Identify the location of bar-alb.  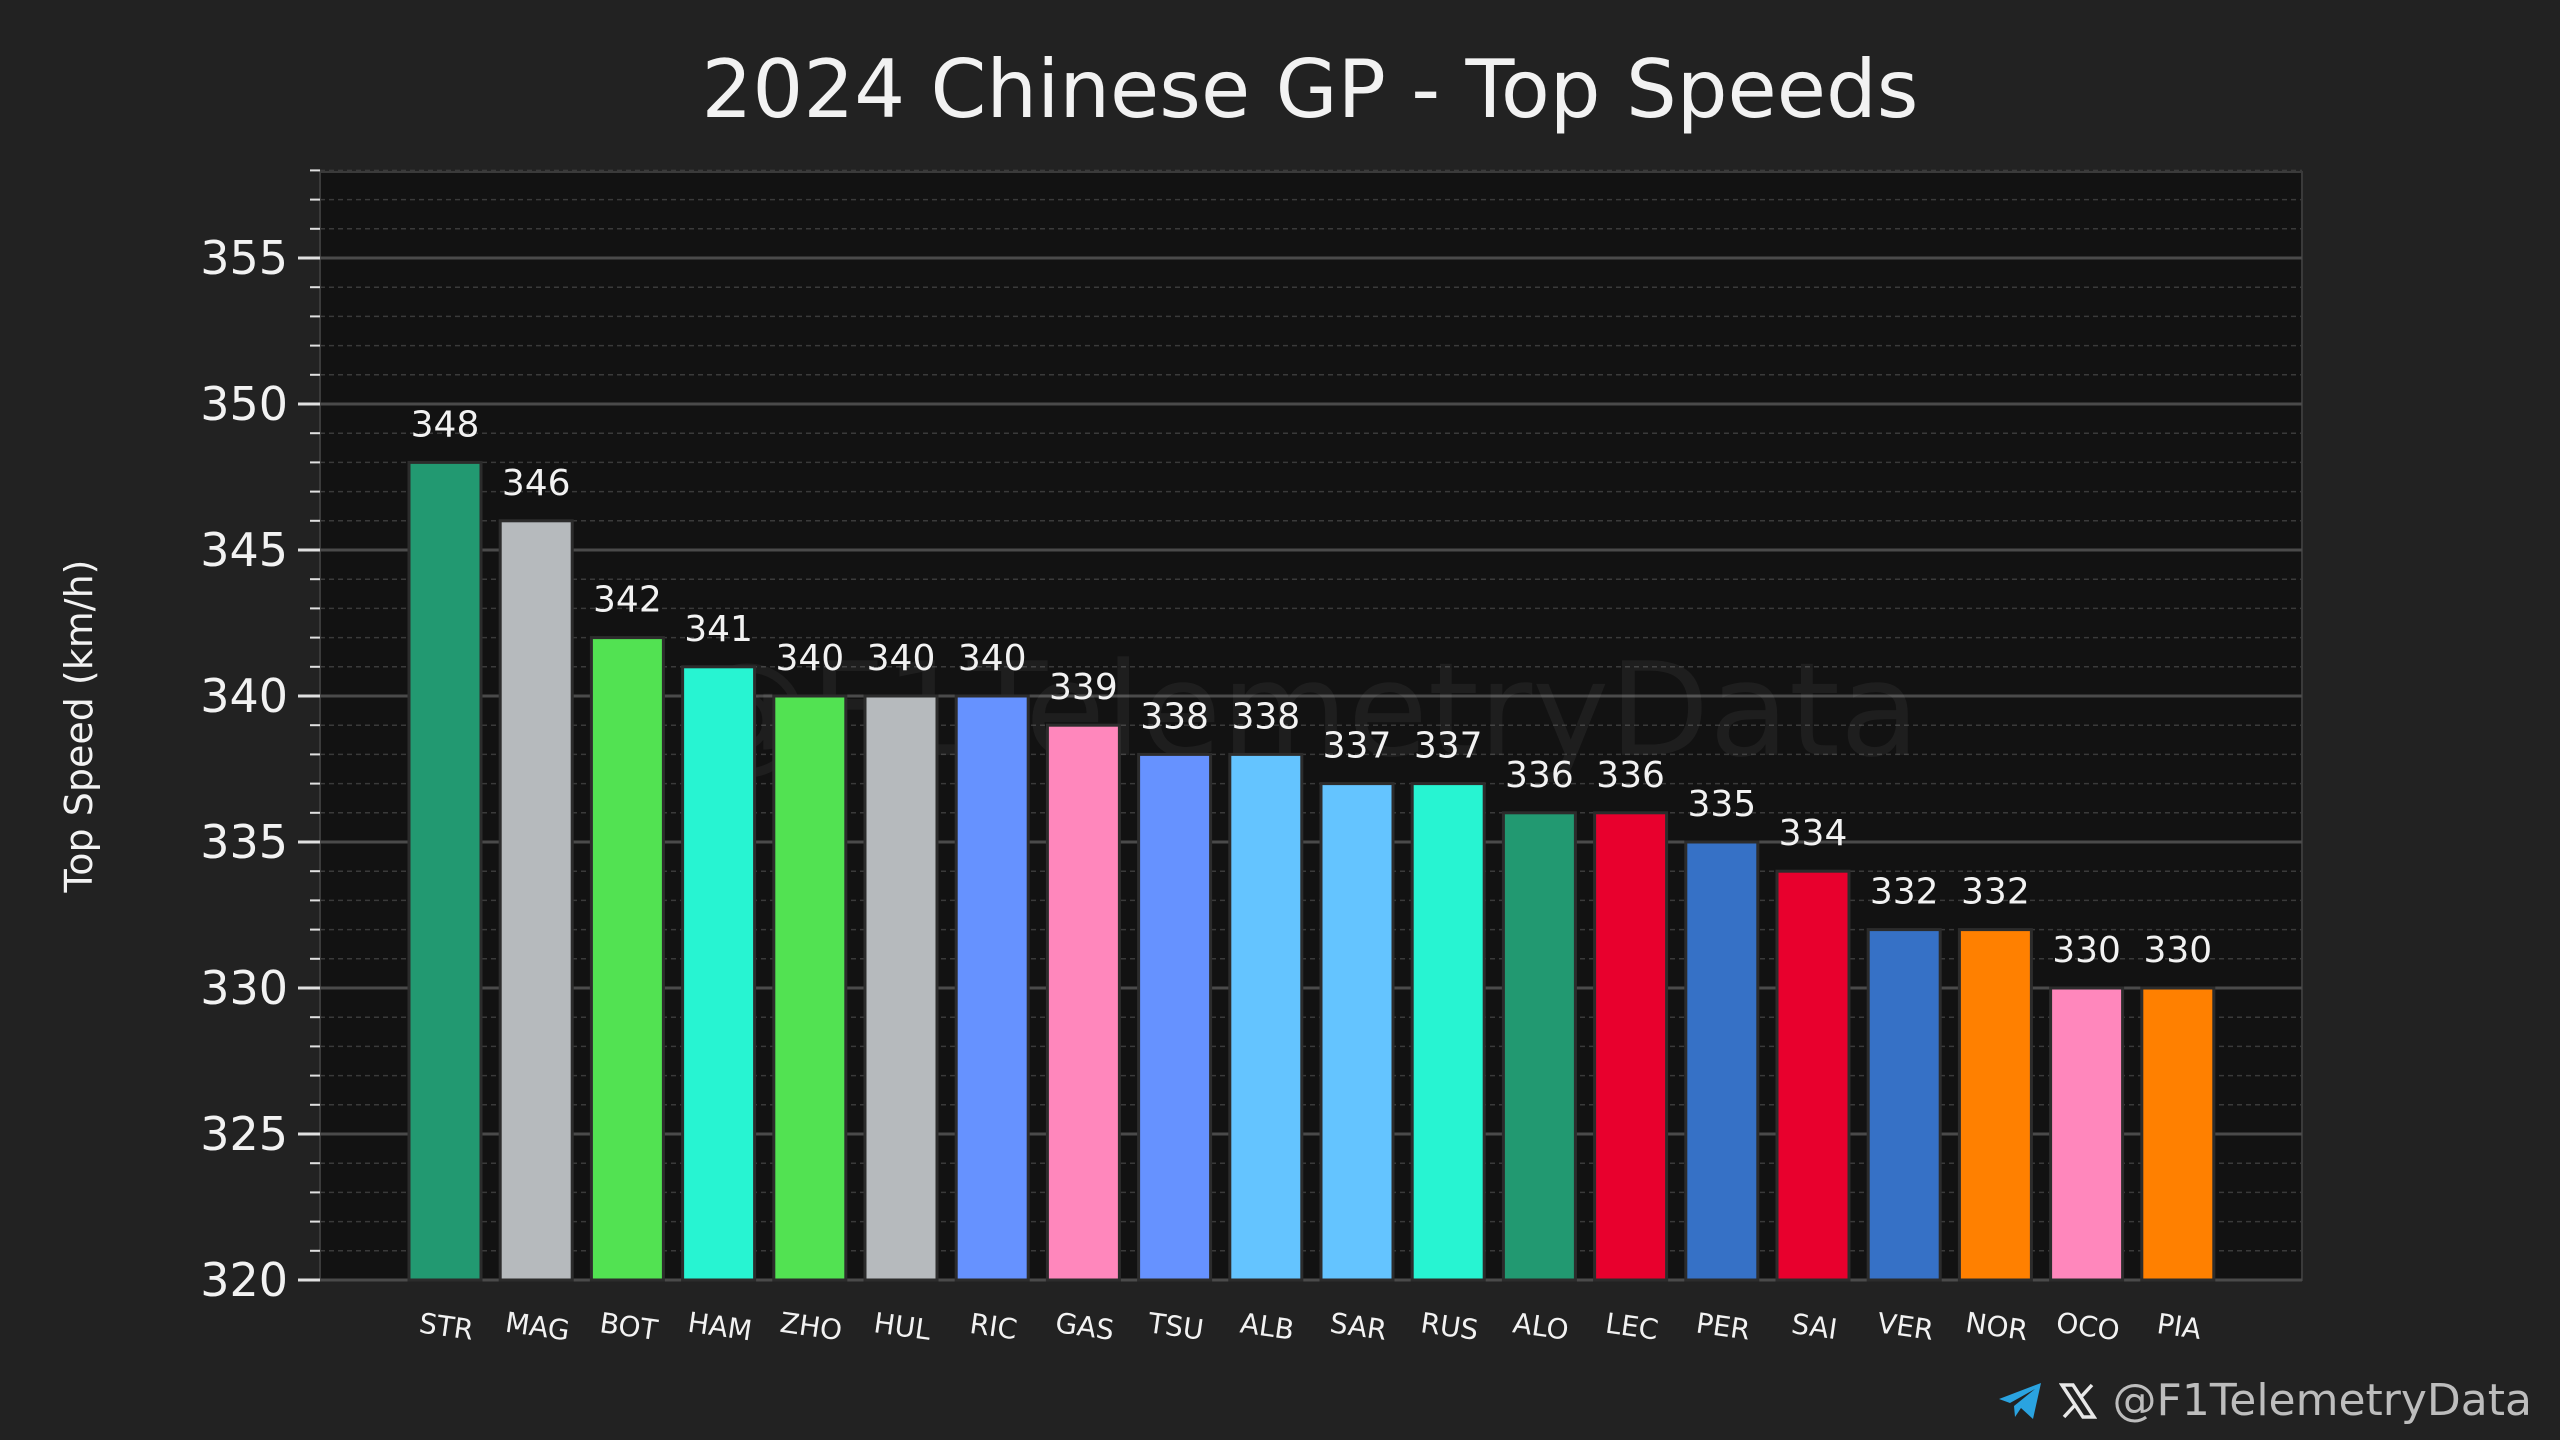
(1266, 1017).